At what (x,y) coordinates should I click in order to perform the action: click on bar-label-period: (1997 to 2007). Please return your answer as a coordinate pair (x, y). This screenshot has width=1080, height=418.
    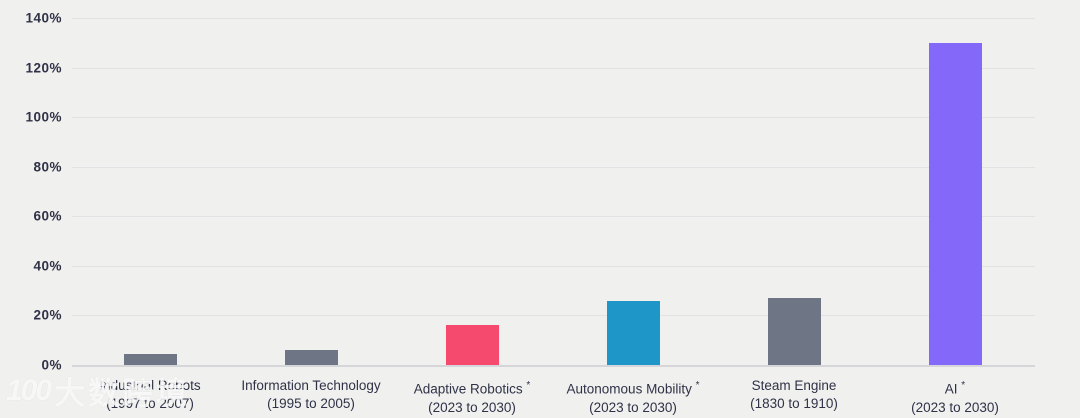
    Looking at the image, I should click on (150, 403).